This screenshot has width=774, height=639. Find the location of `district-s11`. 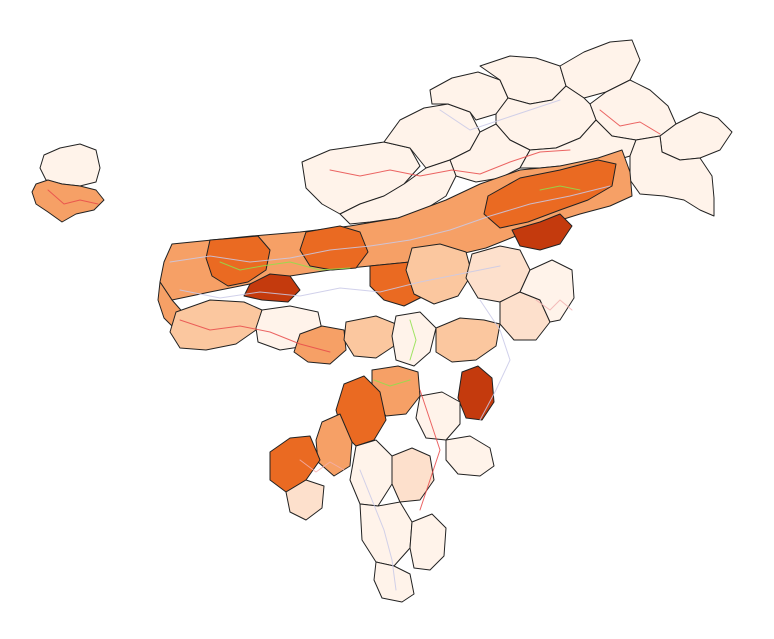

district-s11 is located at coordinates (394, 582).